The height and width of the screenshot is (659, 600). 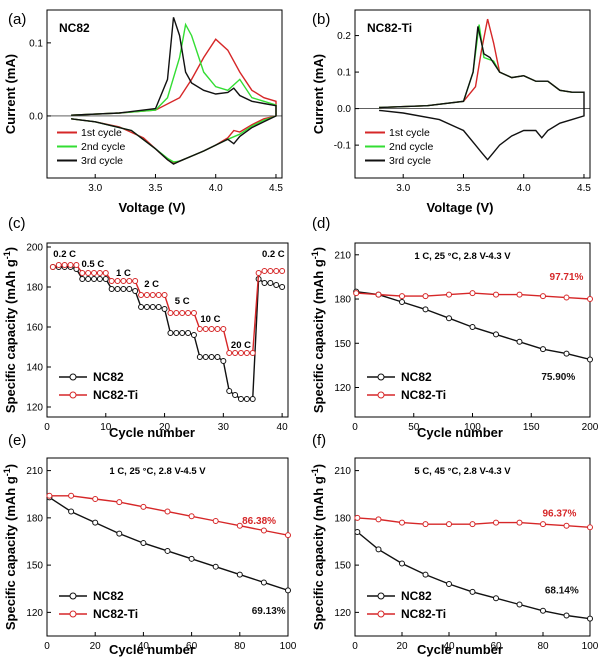 What do you see at coordinates (276, 188) in the screenshot?
I see `x-tick-label: 4.5` at bounding box center [276, 188].